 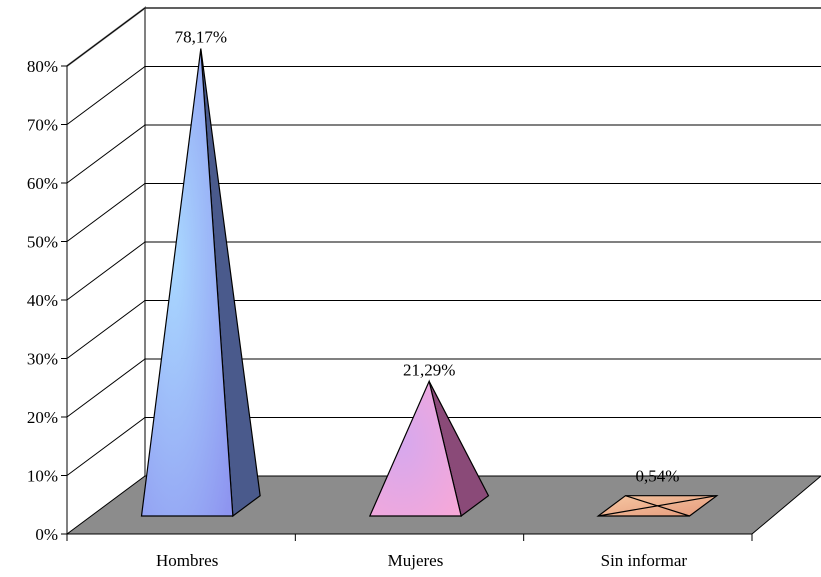 I want to click on pyramid-mujeres, so click(x=429, y=448).